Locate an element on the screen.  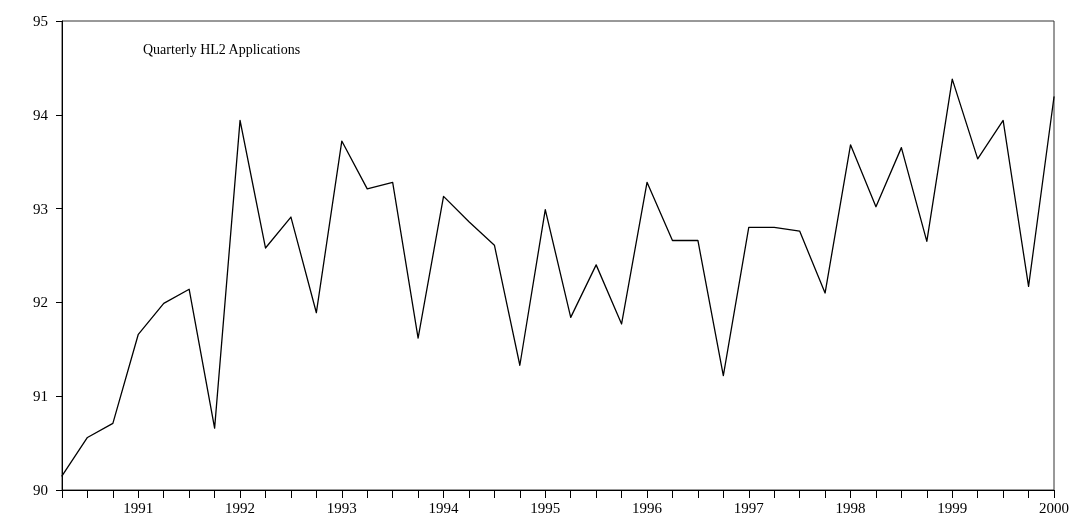
x-tick-label: 1991 is located at coordinates (138, 507).